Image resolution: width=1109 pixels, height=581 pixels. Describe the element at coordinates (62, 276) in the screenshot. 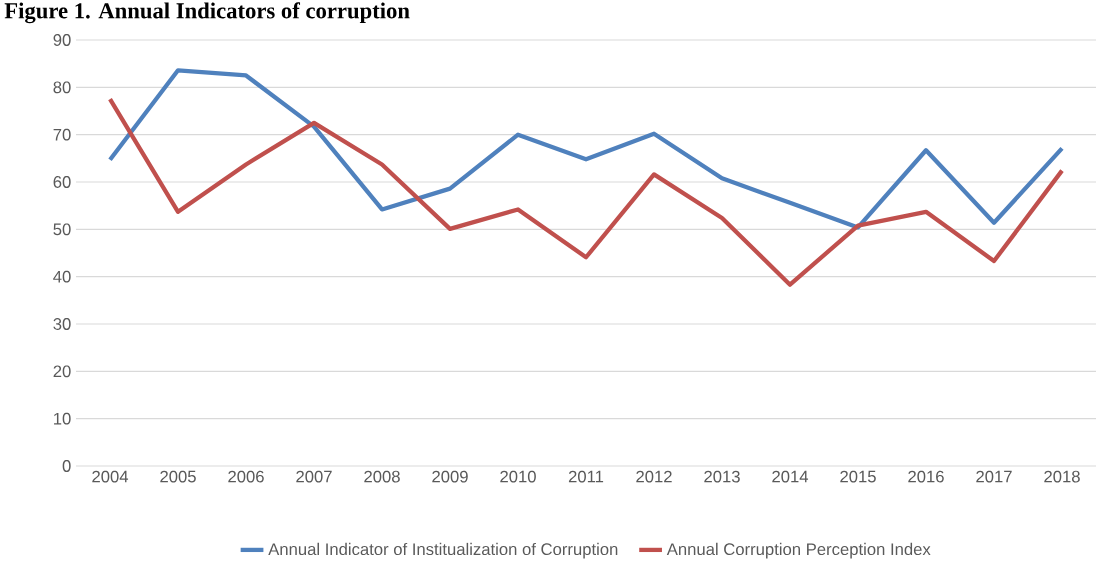

I see `y-tick-label: 40` at that location.